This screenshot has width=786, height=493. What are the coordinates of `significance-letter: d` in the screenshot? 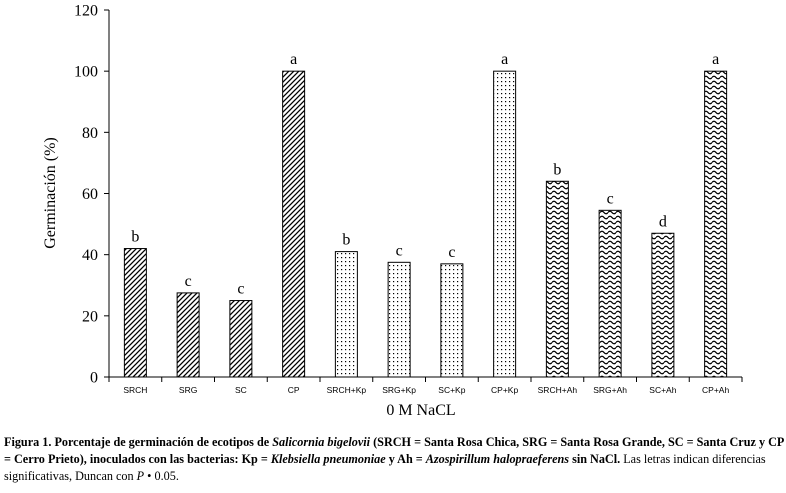 It's located at (663, 221).